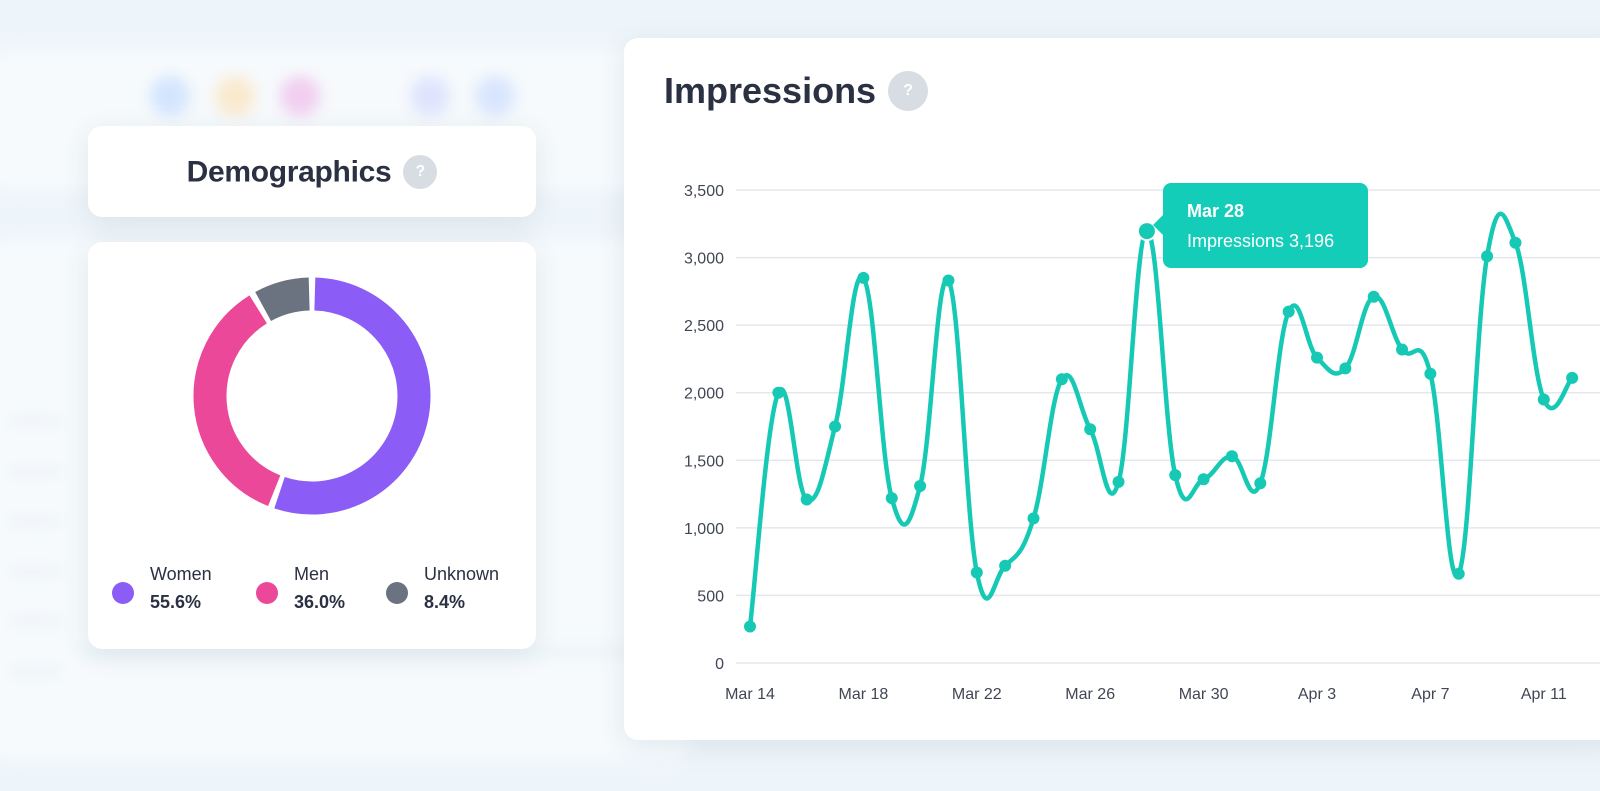  Describe the element at coordinates (704, 326) in the screenshot. I see `y-tick-label: 2,500` at that location.